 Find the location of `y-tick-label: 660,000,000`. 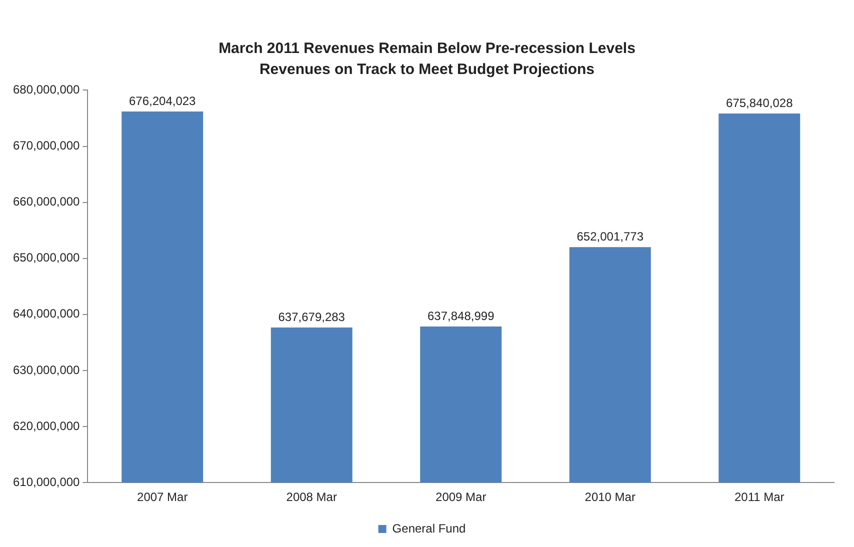

y-tick-label: 660,000,000 is located at coordinates (46, 201).